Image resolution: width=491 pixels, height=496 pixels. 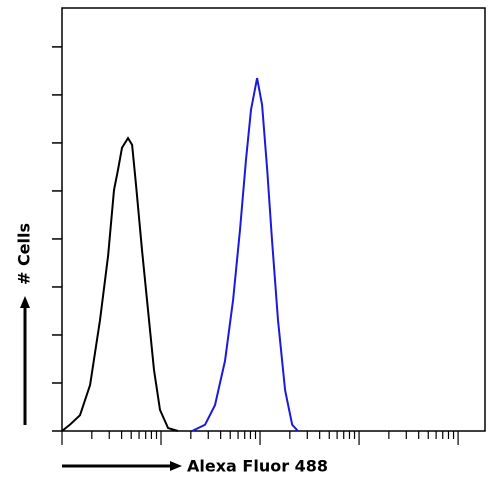 I want to click on y-axis-label: # Cells, so click(x=24, y=254).